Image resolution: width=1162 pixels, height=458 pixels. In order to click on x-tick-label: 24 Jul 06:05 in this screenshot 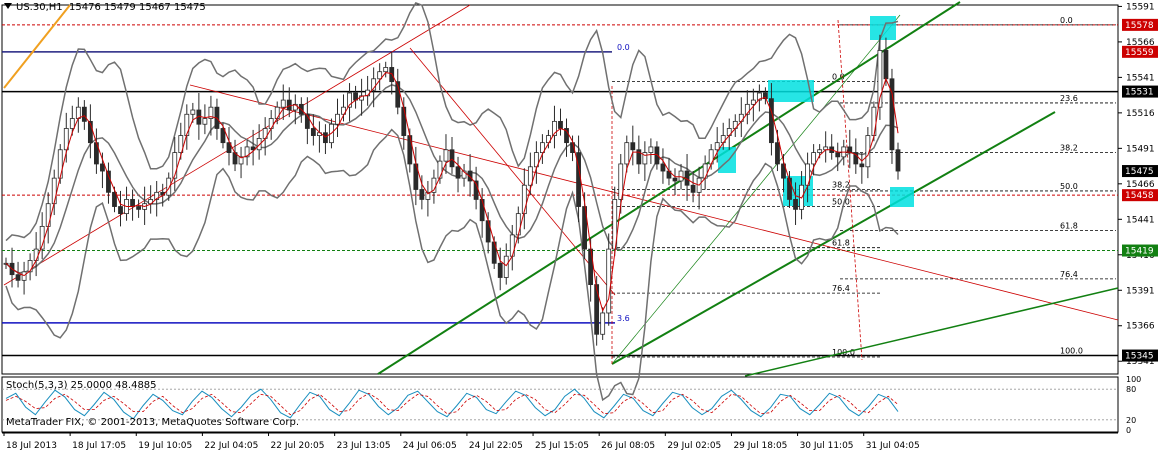, I will do `click(430, 446)`.